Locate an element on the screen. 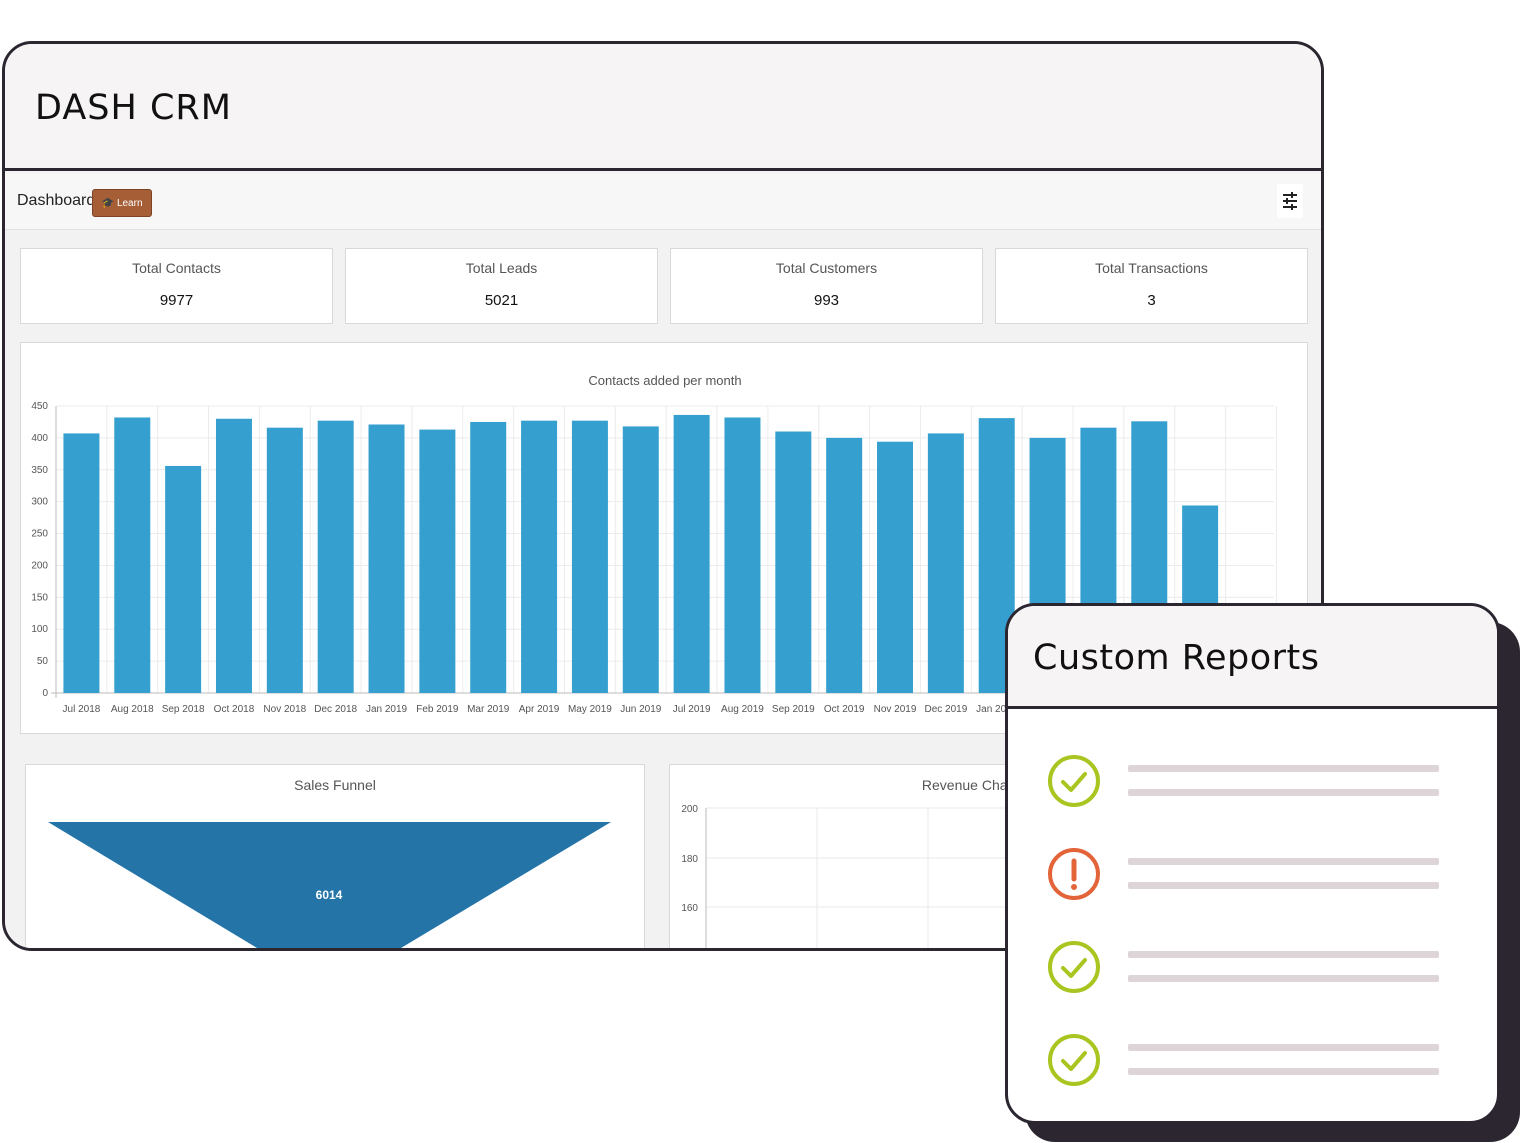  funnel-stage is located at coordinates (329, 885).